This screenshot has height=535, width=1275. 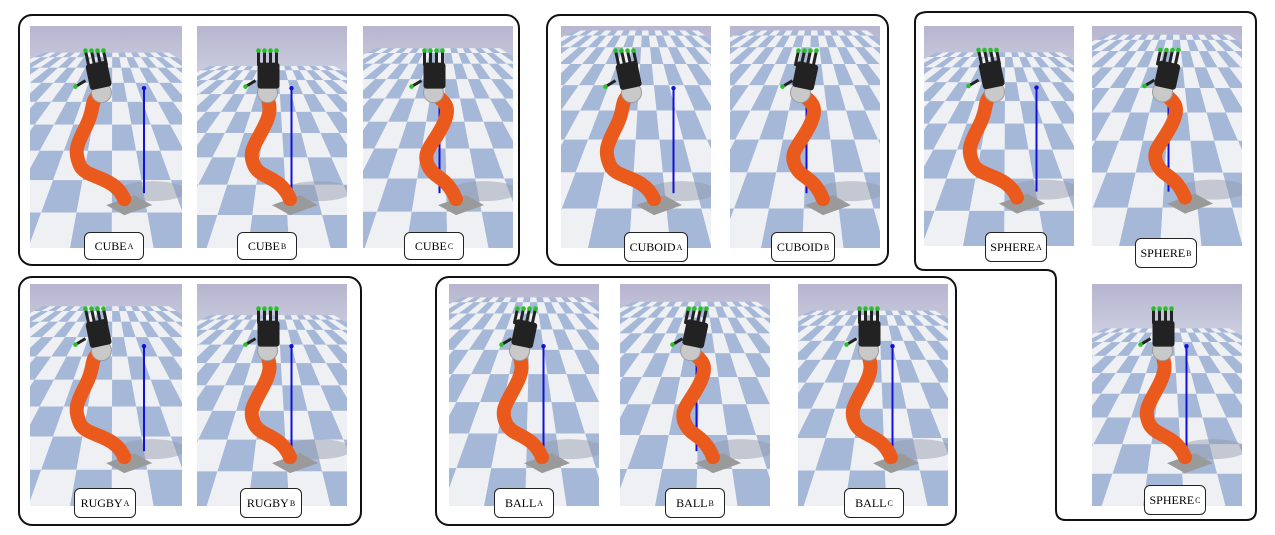 I want to click on sim-scene, so click(x=272, y=406).